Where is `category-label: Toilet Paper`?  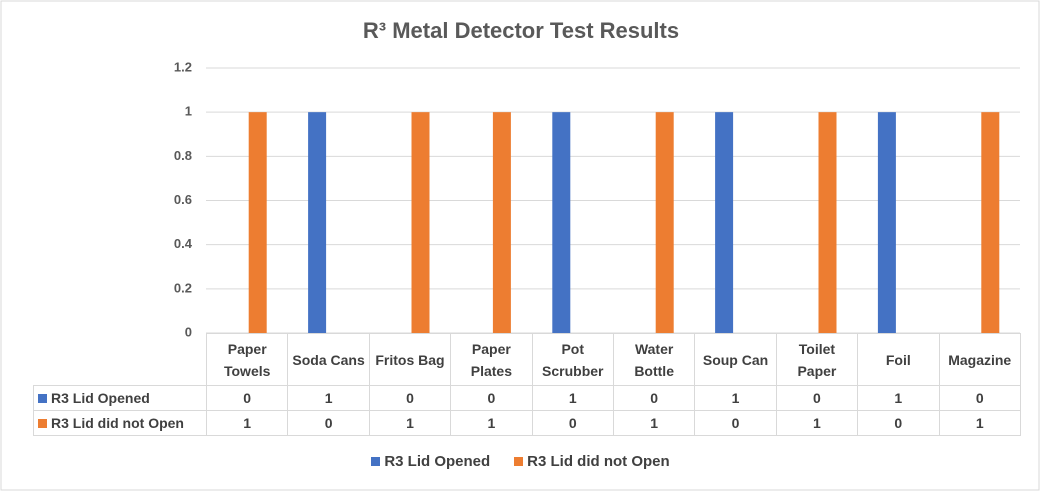
category-label: Toilet Paper is located at coordinates (817, 359).